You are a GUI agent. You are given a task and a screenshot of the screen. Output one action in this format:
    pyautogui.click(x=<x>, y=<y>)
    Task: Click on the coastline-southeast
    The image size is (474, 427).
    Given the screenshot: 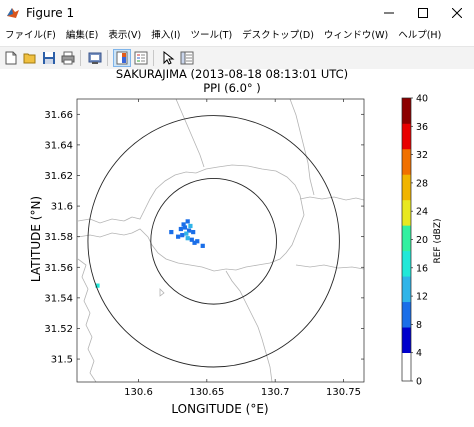 What is the action you would take?
    pyautogui.click(x=329, y=267)
    